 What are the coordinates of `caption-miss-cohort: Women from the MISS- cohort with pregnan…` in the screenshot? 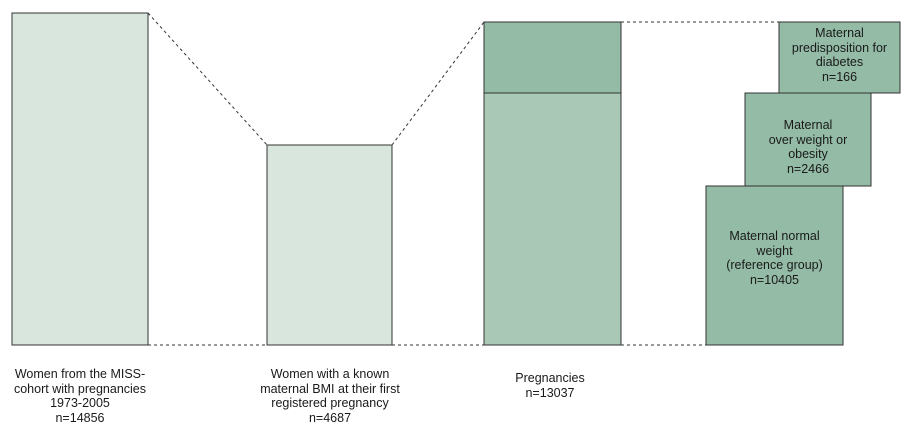 It's located at (80, 396).